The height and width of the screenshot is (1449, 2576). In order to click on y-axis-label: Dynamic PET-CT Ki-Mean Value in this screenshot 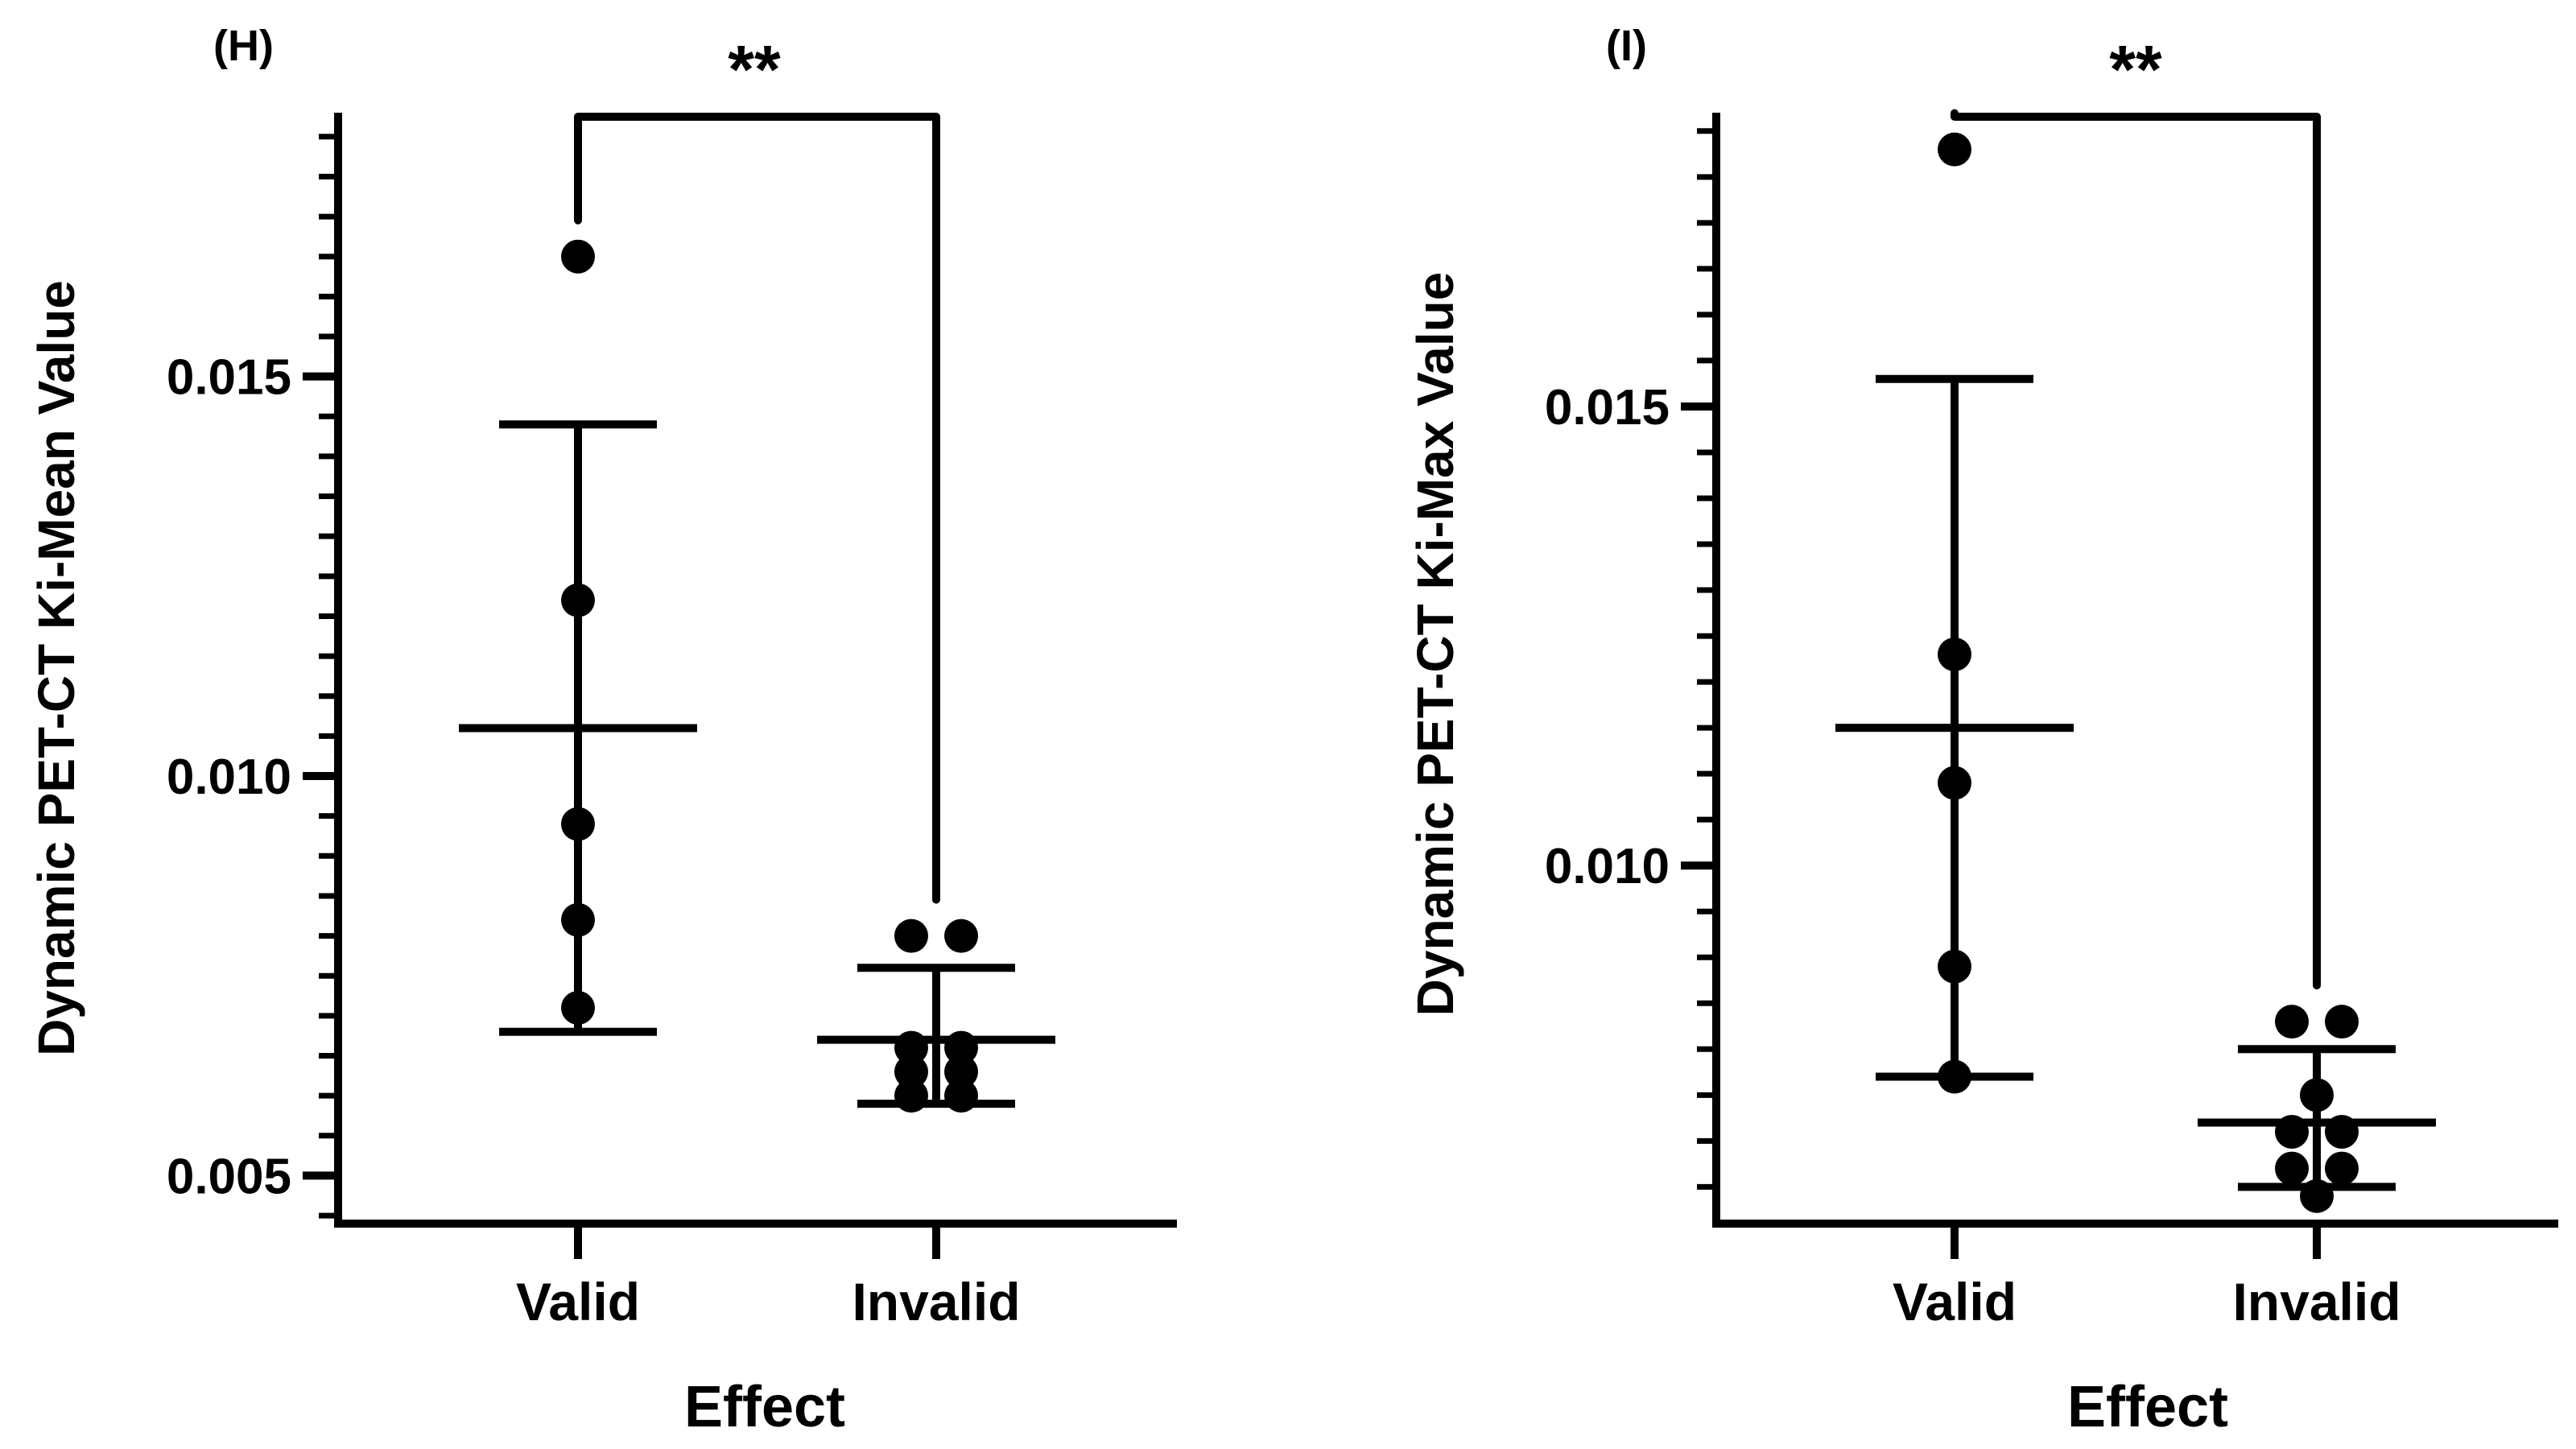, I will do `click(56, 668)`.